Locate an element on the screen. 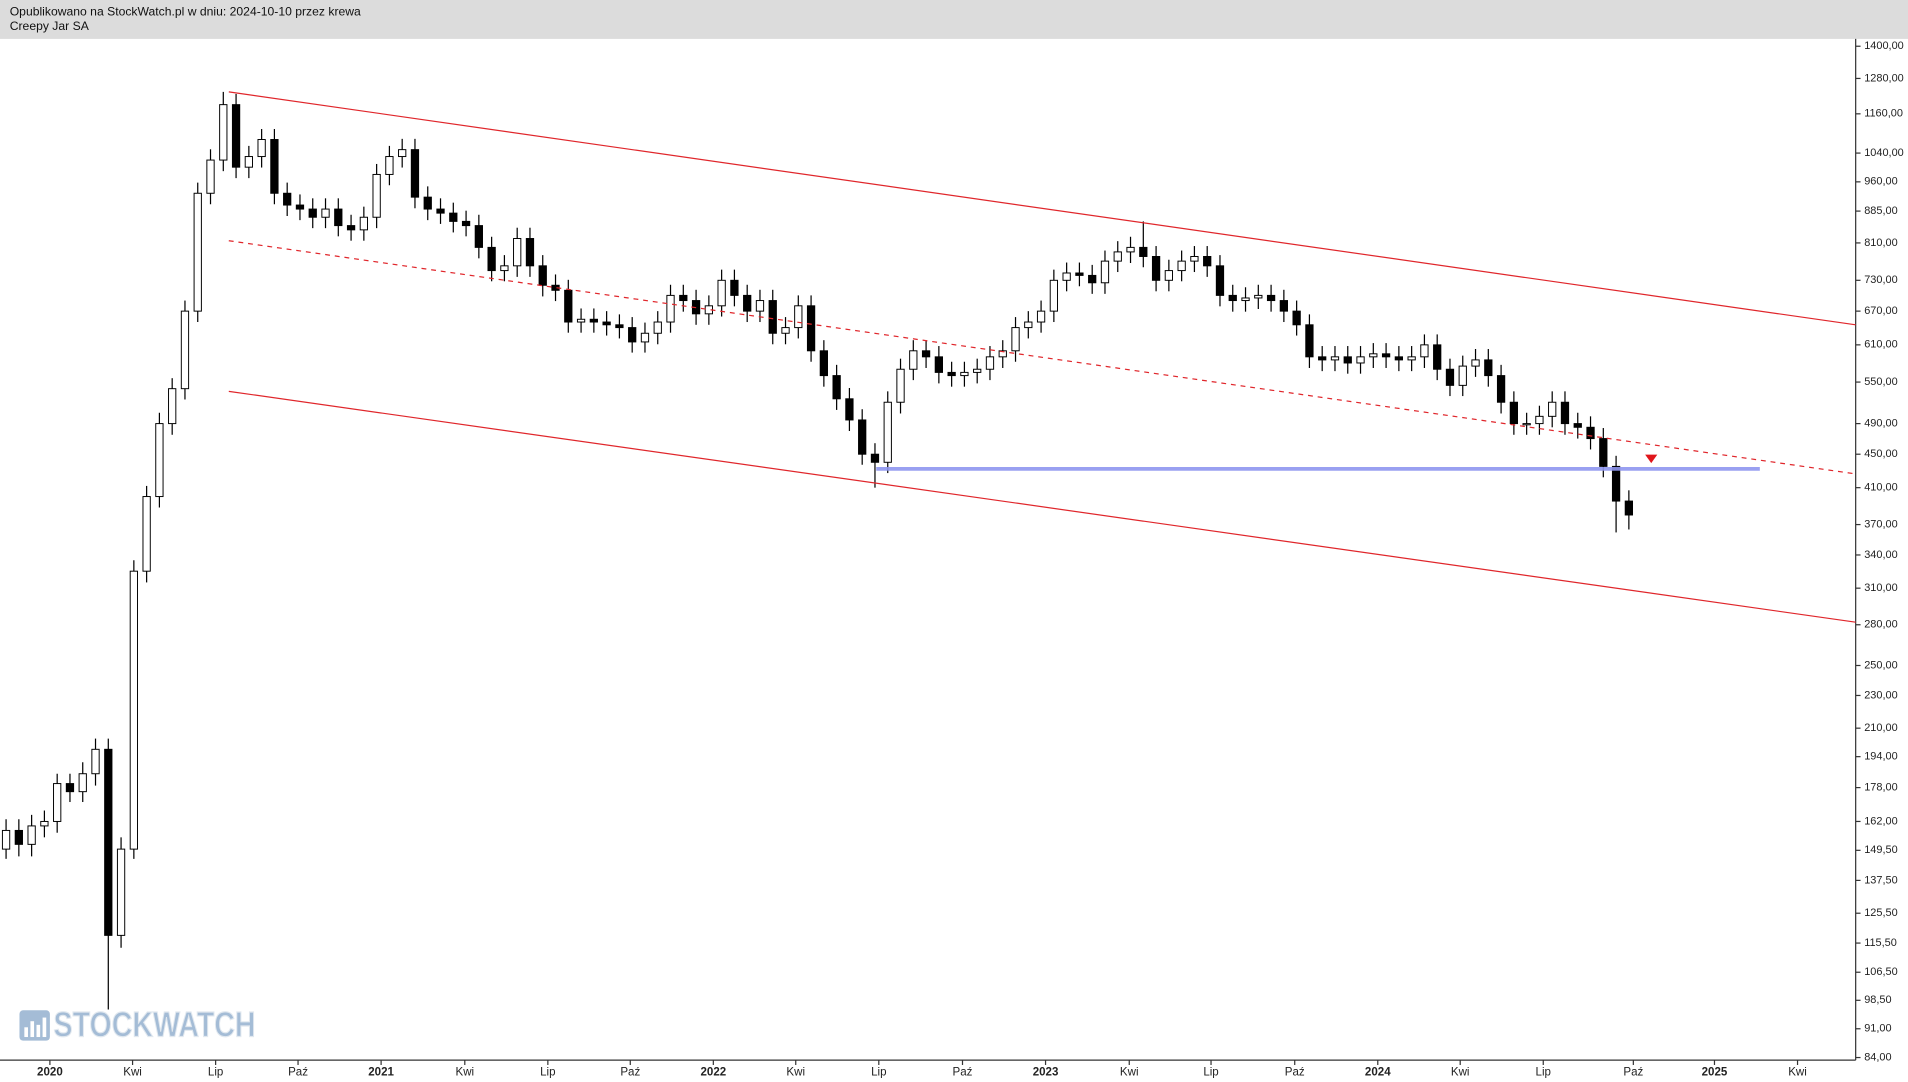  y-tick-label: 340,00 is located at coordinates (1880, 555).